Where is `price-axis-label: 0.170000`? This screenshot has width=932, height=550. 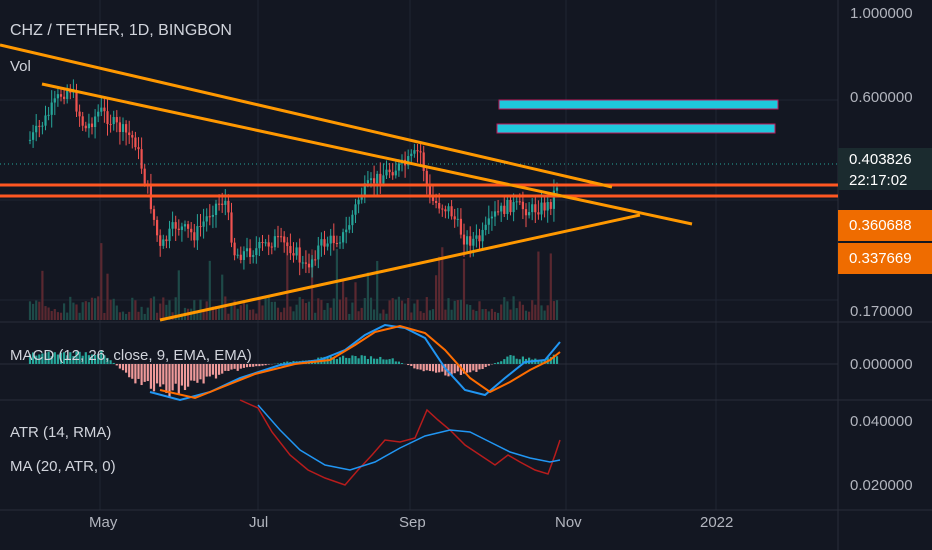 price-axis-label: 0.170000 is located at coordinates (881, 311).